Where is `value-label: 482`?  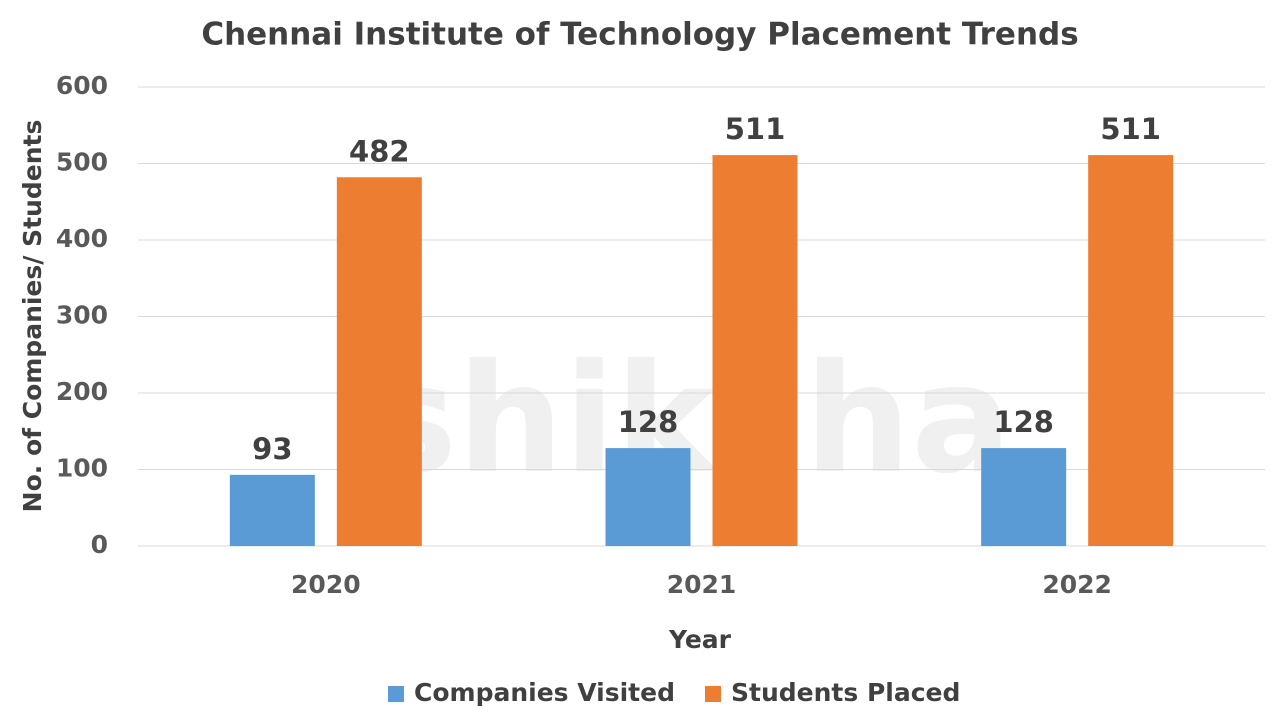
value-label: 482 is located at coordinates (379, 151).